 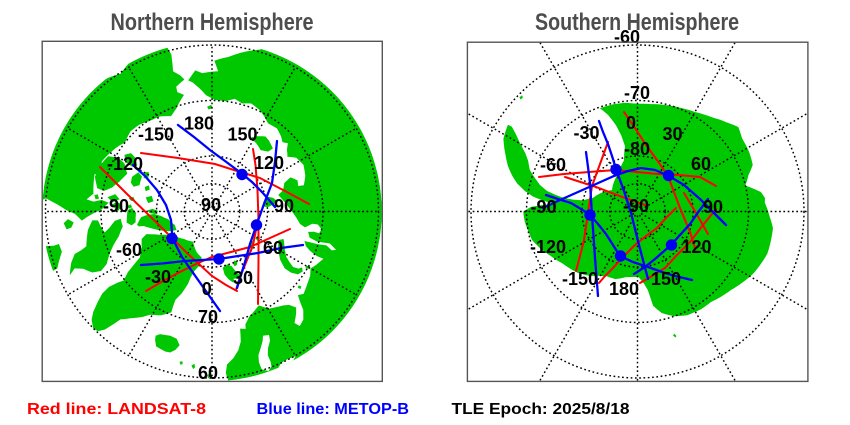 What do you see at coordinates (116, 409) in the screenshot?
I see `svg-text: Red line: LANDSAT-8` at bounding box center [116, 409].